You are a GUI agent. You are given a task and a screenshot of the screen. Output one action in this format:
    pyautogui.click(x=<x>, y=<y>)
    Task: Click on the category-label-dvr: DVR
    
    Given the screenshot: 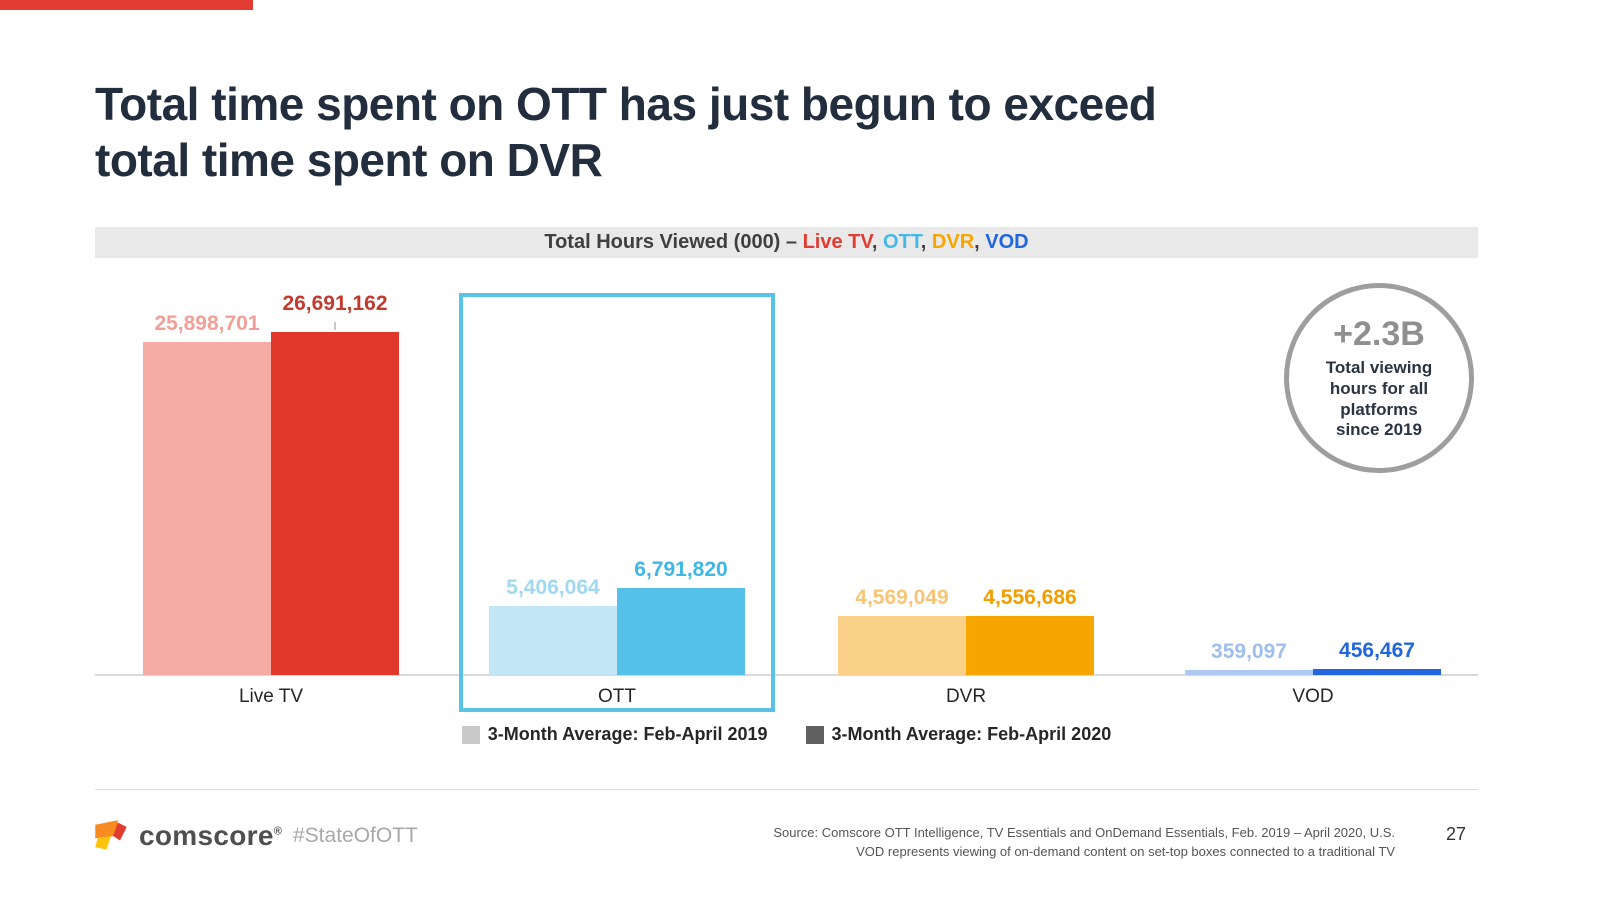 What is the action you would take?
    pyautogui.click(x=966, y=696)
    